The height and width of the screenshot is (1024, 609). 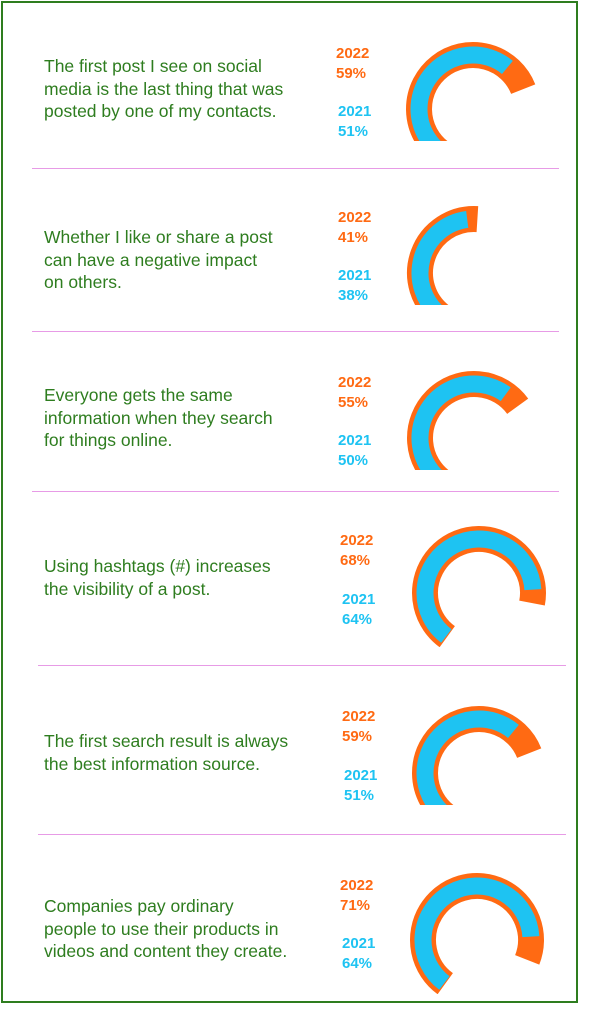 I want to click on statement-line: Everyone gets the same, so click(x=138, y=395).